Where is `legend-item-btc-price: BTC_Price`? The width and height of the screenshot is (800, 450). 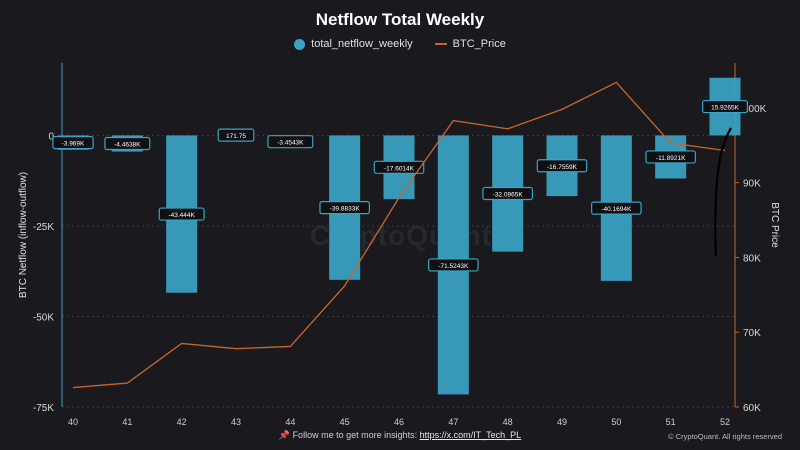 legend-item-btc-price: BTC_Price is located at coordinates (470, 44).